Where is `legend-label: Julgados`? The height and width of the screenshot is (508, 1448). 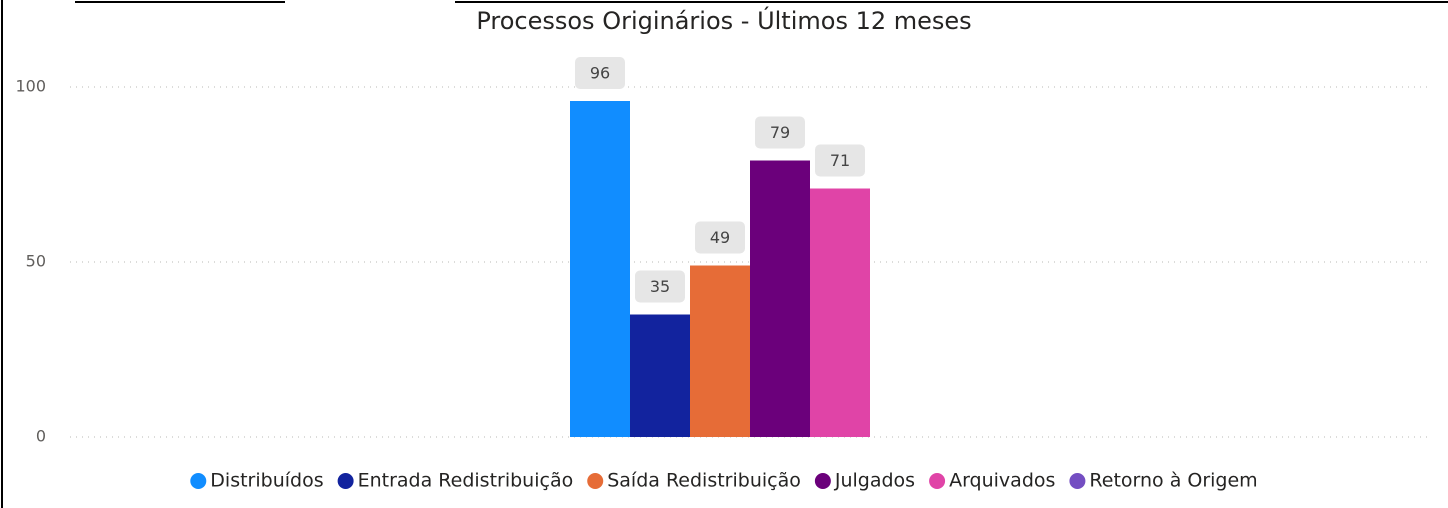
legend-label: Julgados is located at coordinates (874, 481).